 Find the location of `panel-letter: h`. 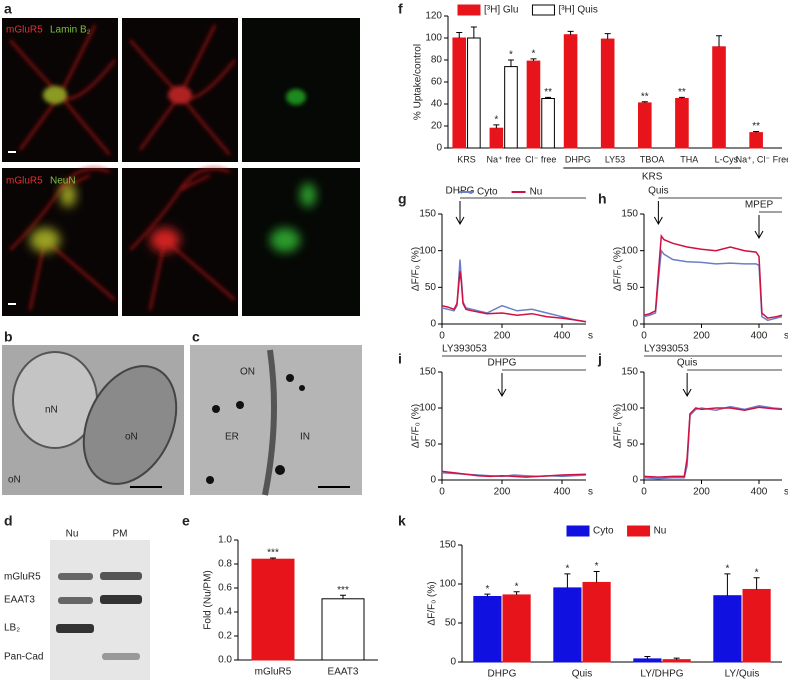

panel-letter: h is located at coordinates (602, 199).